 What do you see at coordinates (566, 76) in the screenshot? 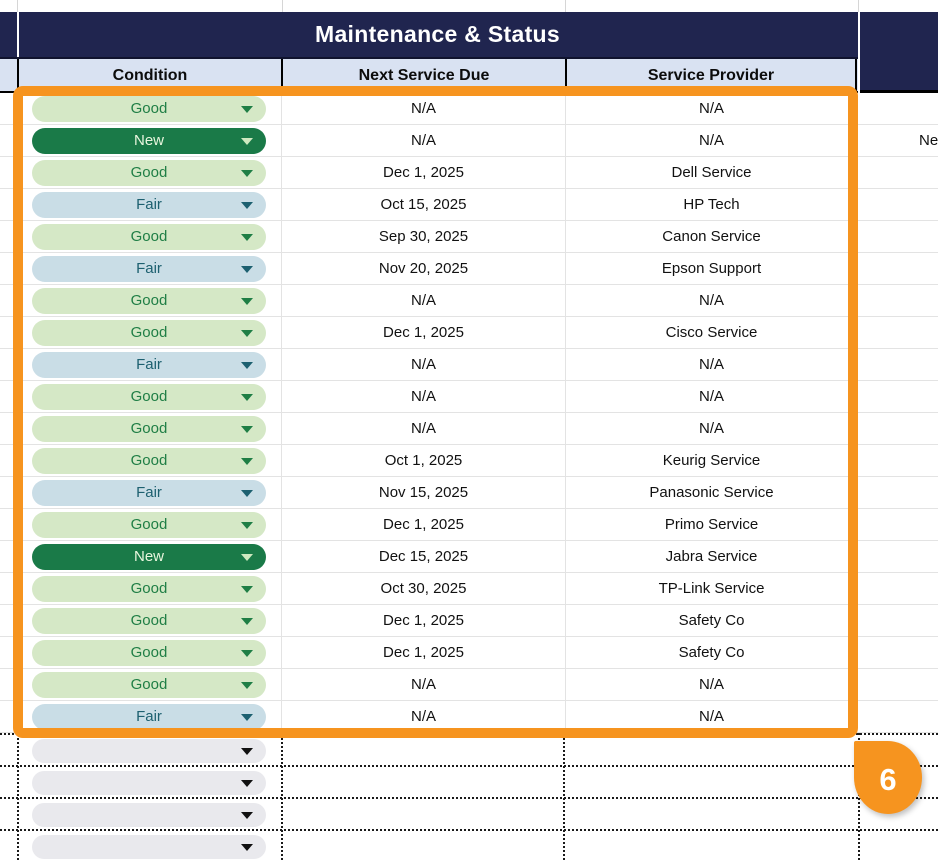
I see `cell-border` at bounding box center [566, 76].